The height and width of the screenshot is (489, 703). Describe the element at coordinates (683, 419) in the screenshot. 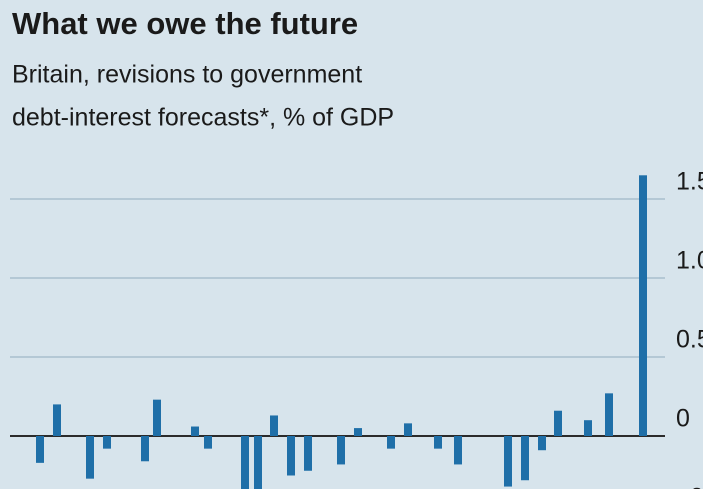

I see `y-tick-label: 0` at that location.